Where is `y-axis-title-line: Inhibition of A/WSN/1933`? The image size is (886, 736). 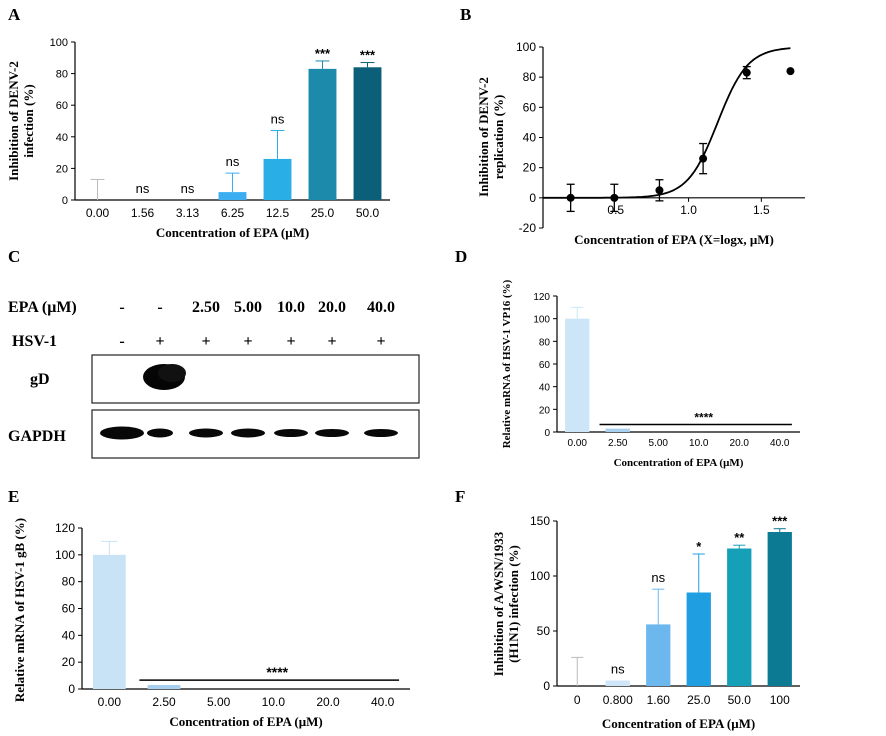
y-axis-title-line: Inhibition of A/WSN/1933 is located at coordinates (498, 603).